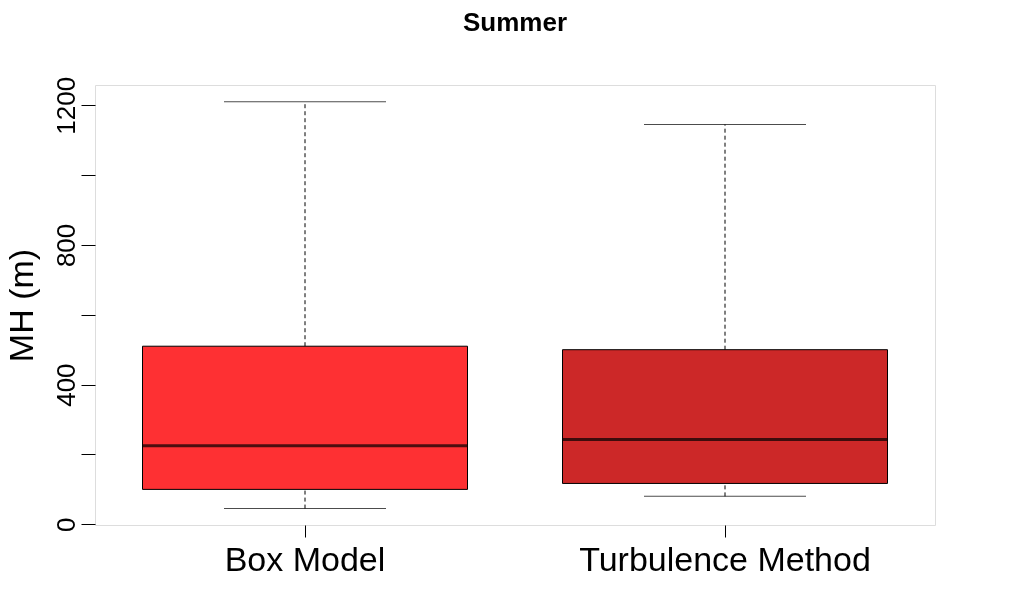 This screenshot has width=1023, height=613. What do you see at coordinates (725, 558) in the screenshot?
I see `x-tick-label: Turbulence Method` at bounding box center [725, 558].